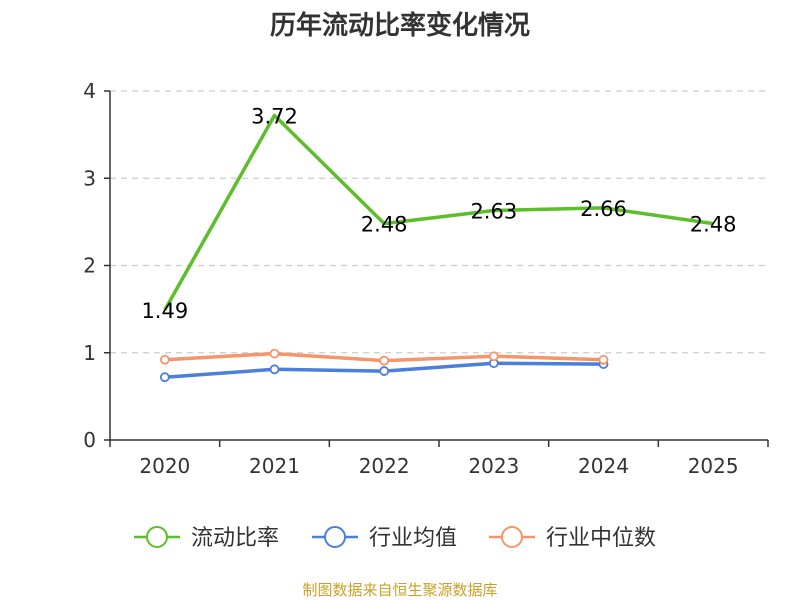 This screenshot has width=800, height=600. What do you see at coordinates (89, 353) in the screenshot?
I see `y-tick-label: 1` at bounding box center [89, 353].